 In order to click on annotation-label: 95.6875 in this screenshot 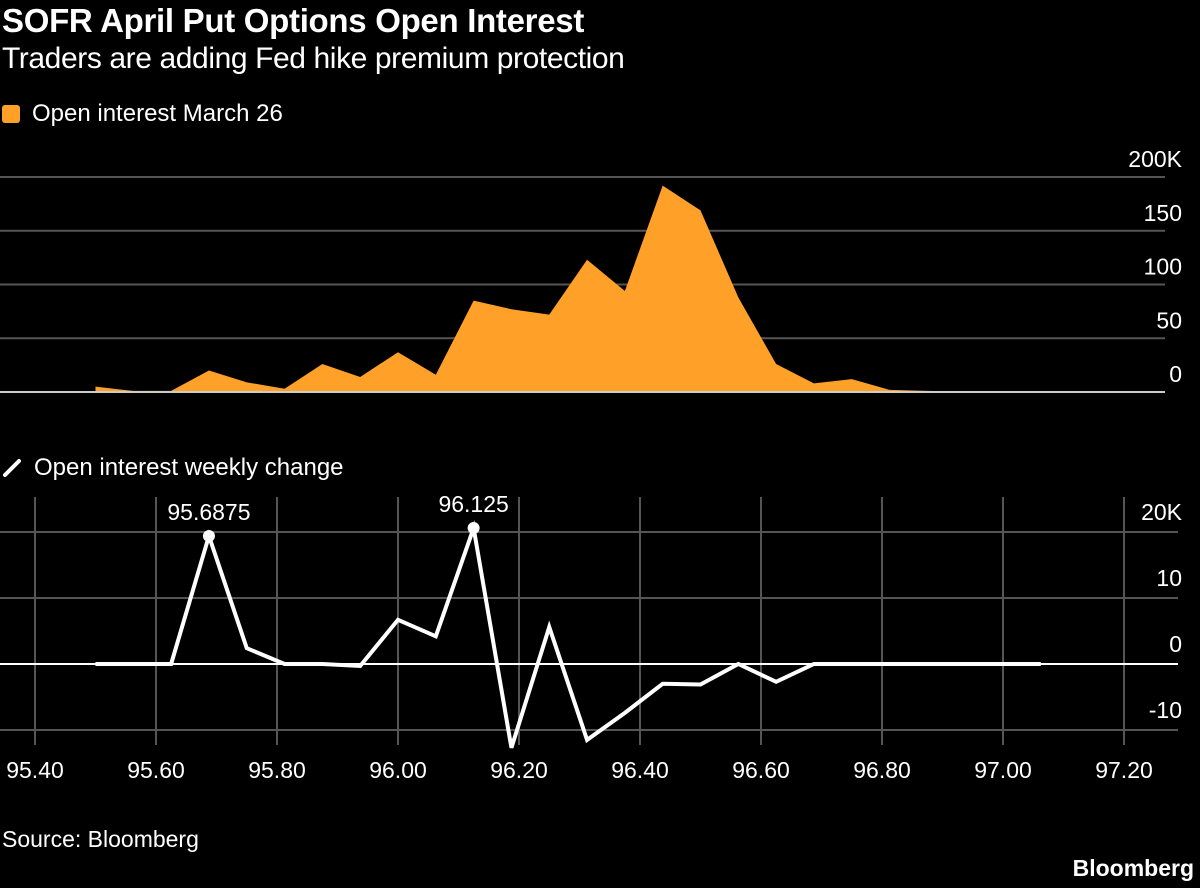, I will do `click(208, 512)`.